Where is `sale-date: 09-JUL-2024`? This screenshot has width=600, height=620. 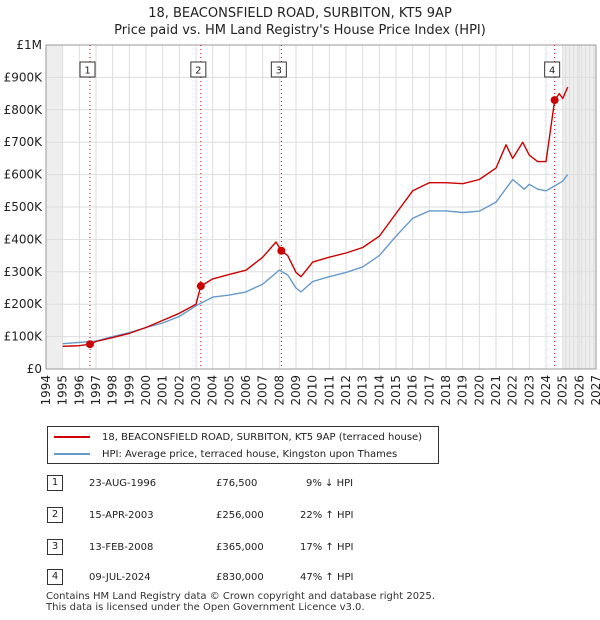
sale-date: 09-JUL-2024 is located at coordinates (120, 577).